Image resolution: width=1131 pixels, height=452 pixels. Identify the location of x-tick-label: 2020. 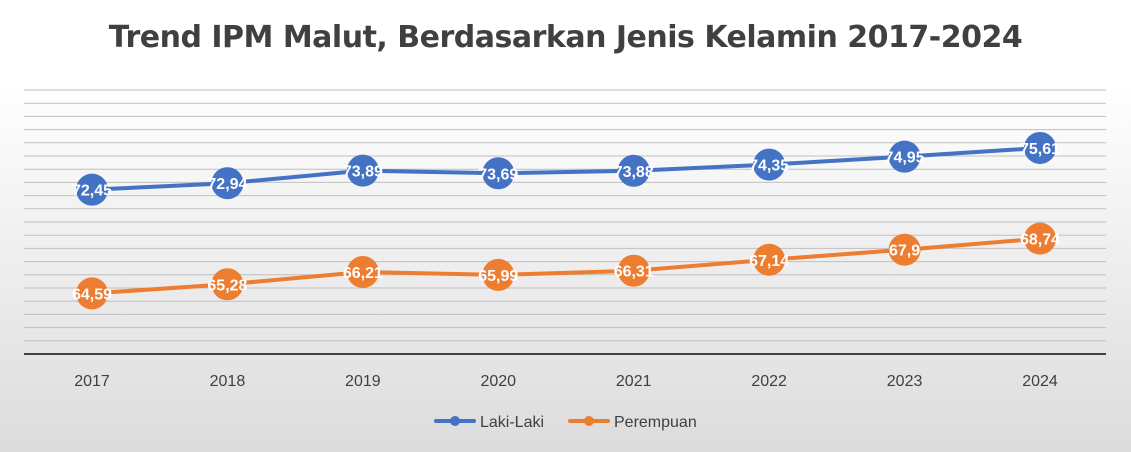
(498, 381).